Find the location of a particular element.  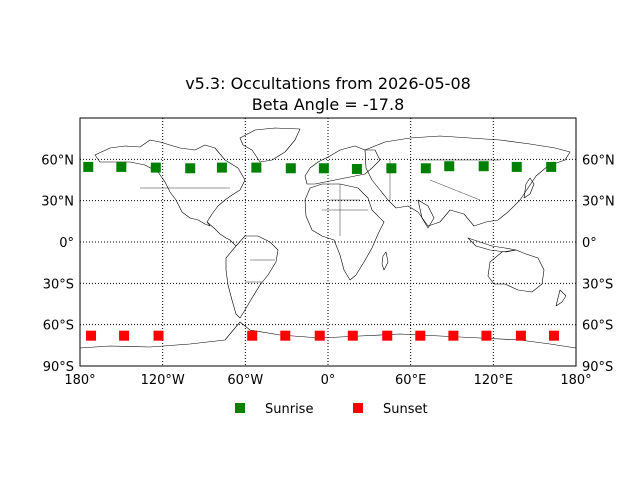

y-tick-label-left: 0° is located at coordinates (66, 243).